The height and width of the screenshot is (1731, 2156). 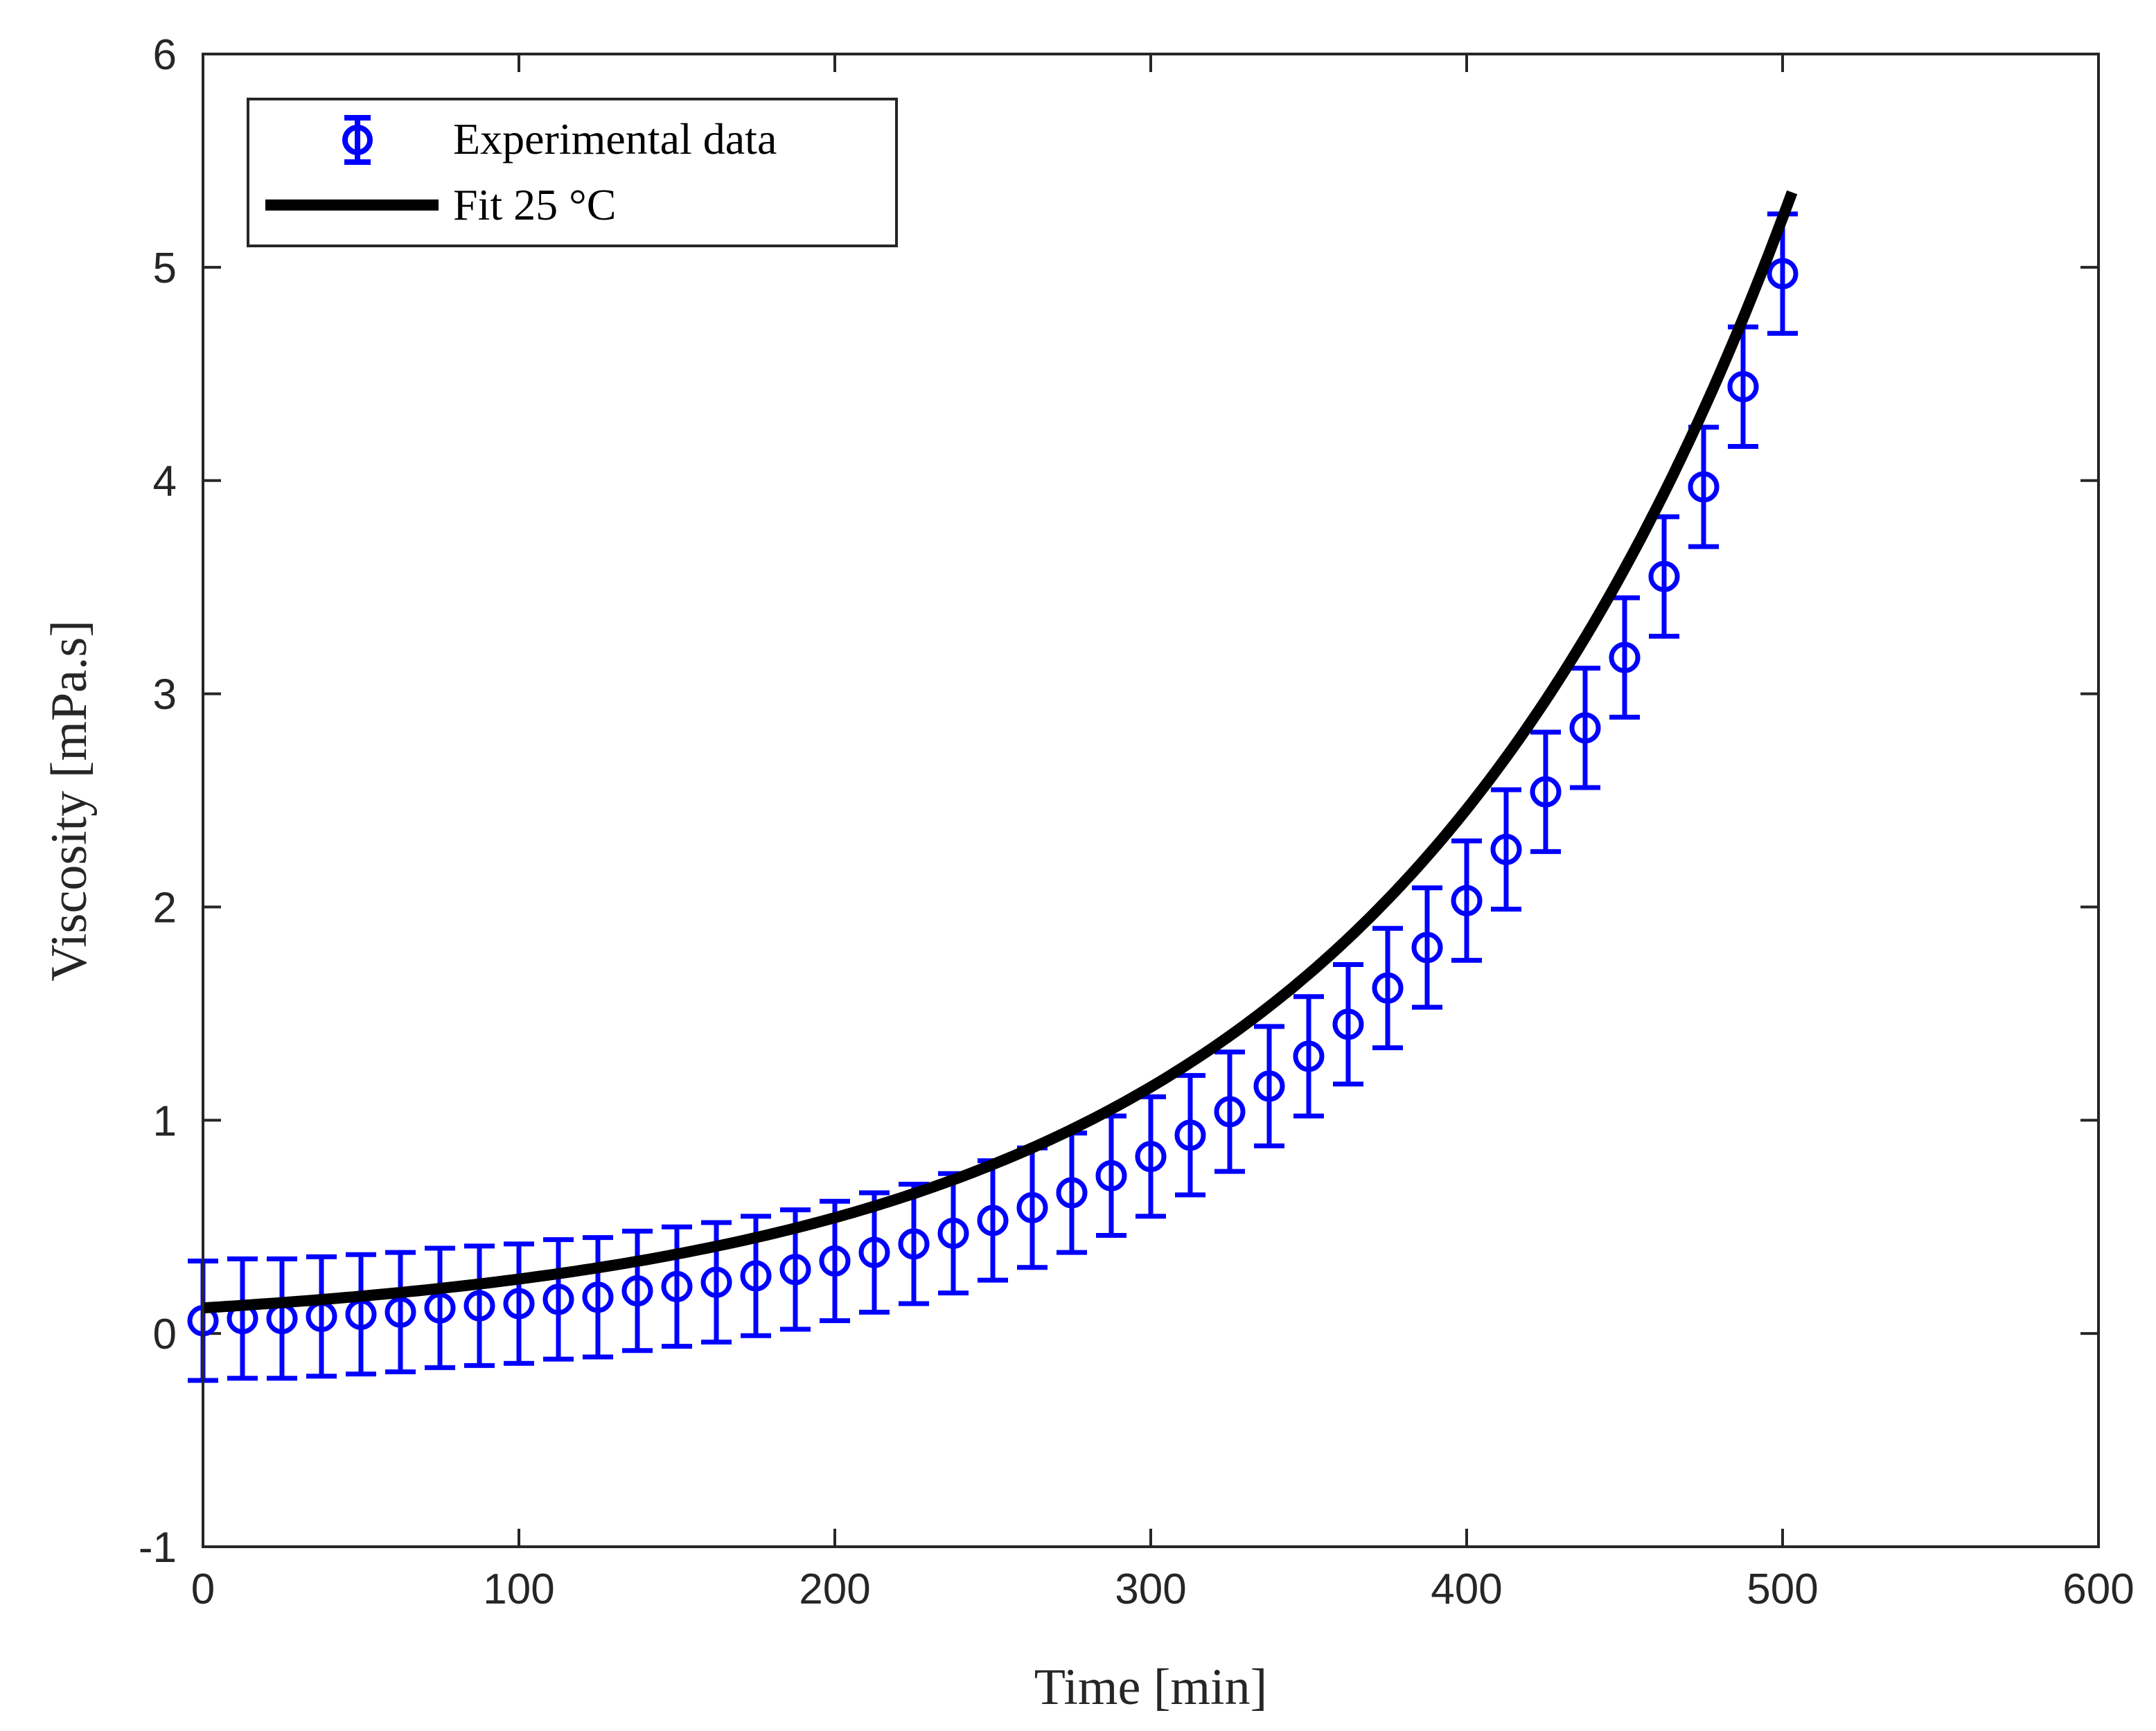 I want to click on x-tick-labels: 0 100 200 300 400 500 600, so click(x=1163, y=1589).